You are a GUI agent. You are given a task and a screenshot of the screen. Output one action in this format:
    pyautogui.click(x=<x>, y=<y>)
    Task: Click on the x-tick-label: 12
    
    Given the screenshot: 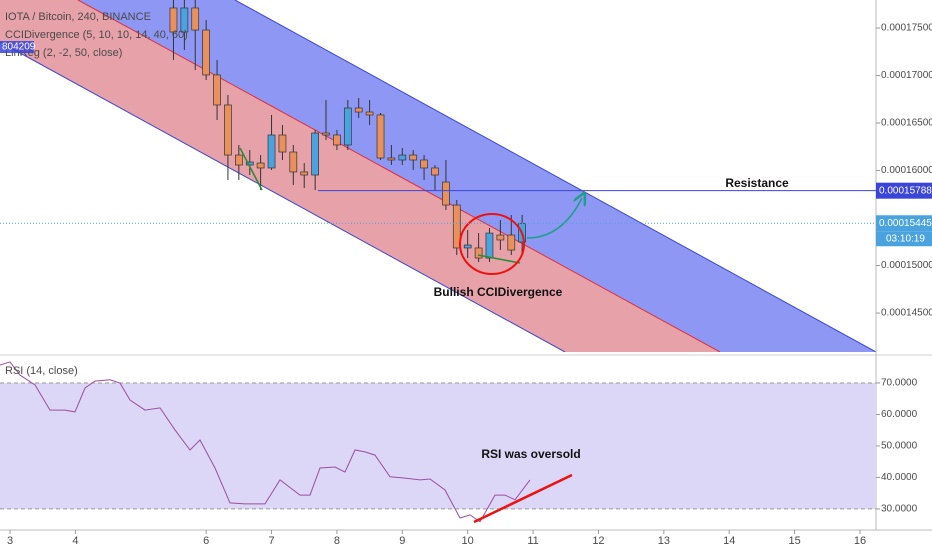 What is the action you would take?
    pyautogui.click(x=598, y=541)
    